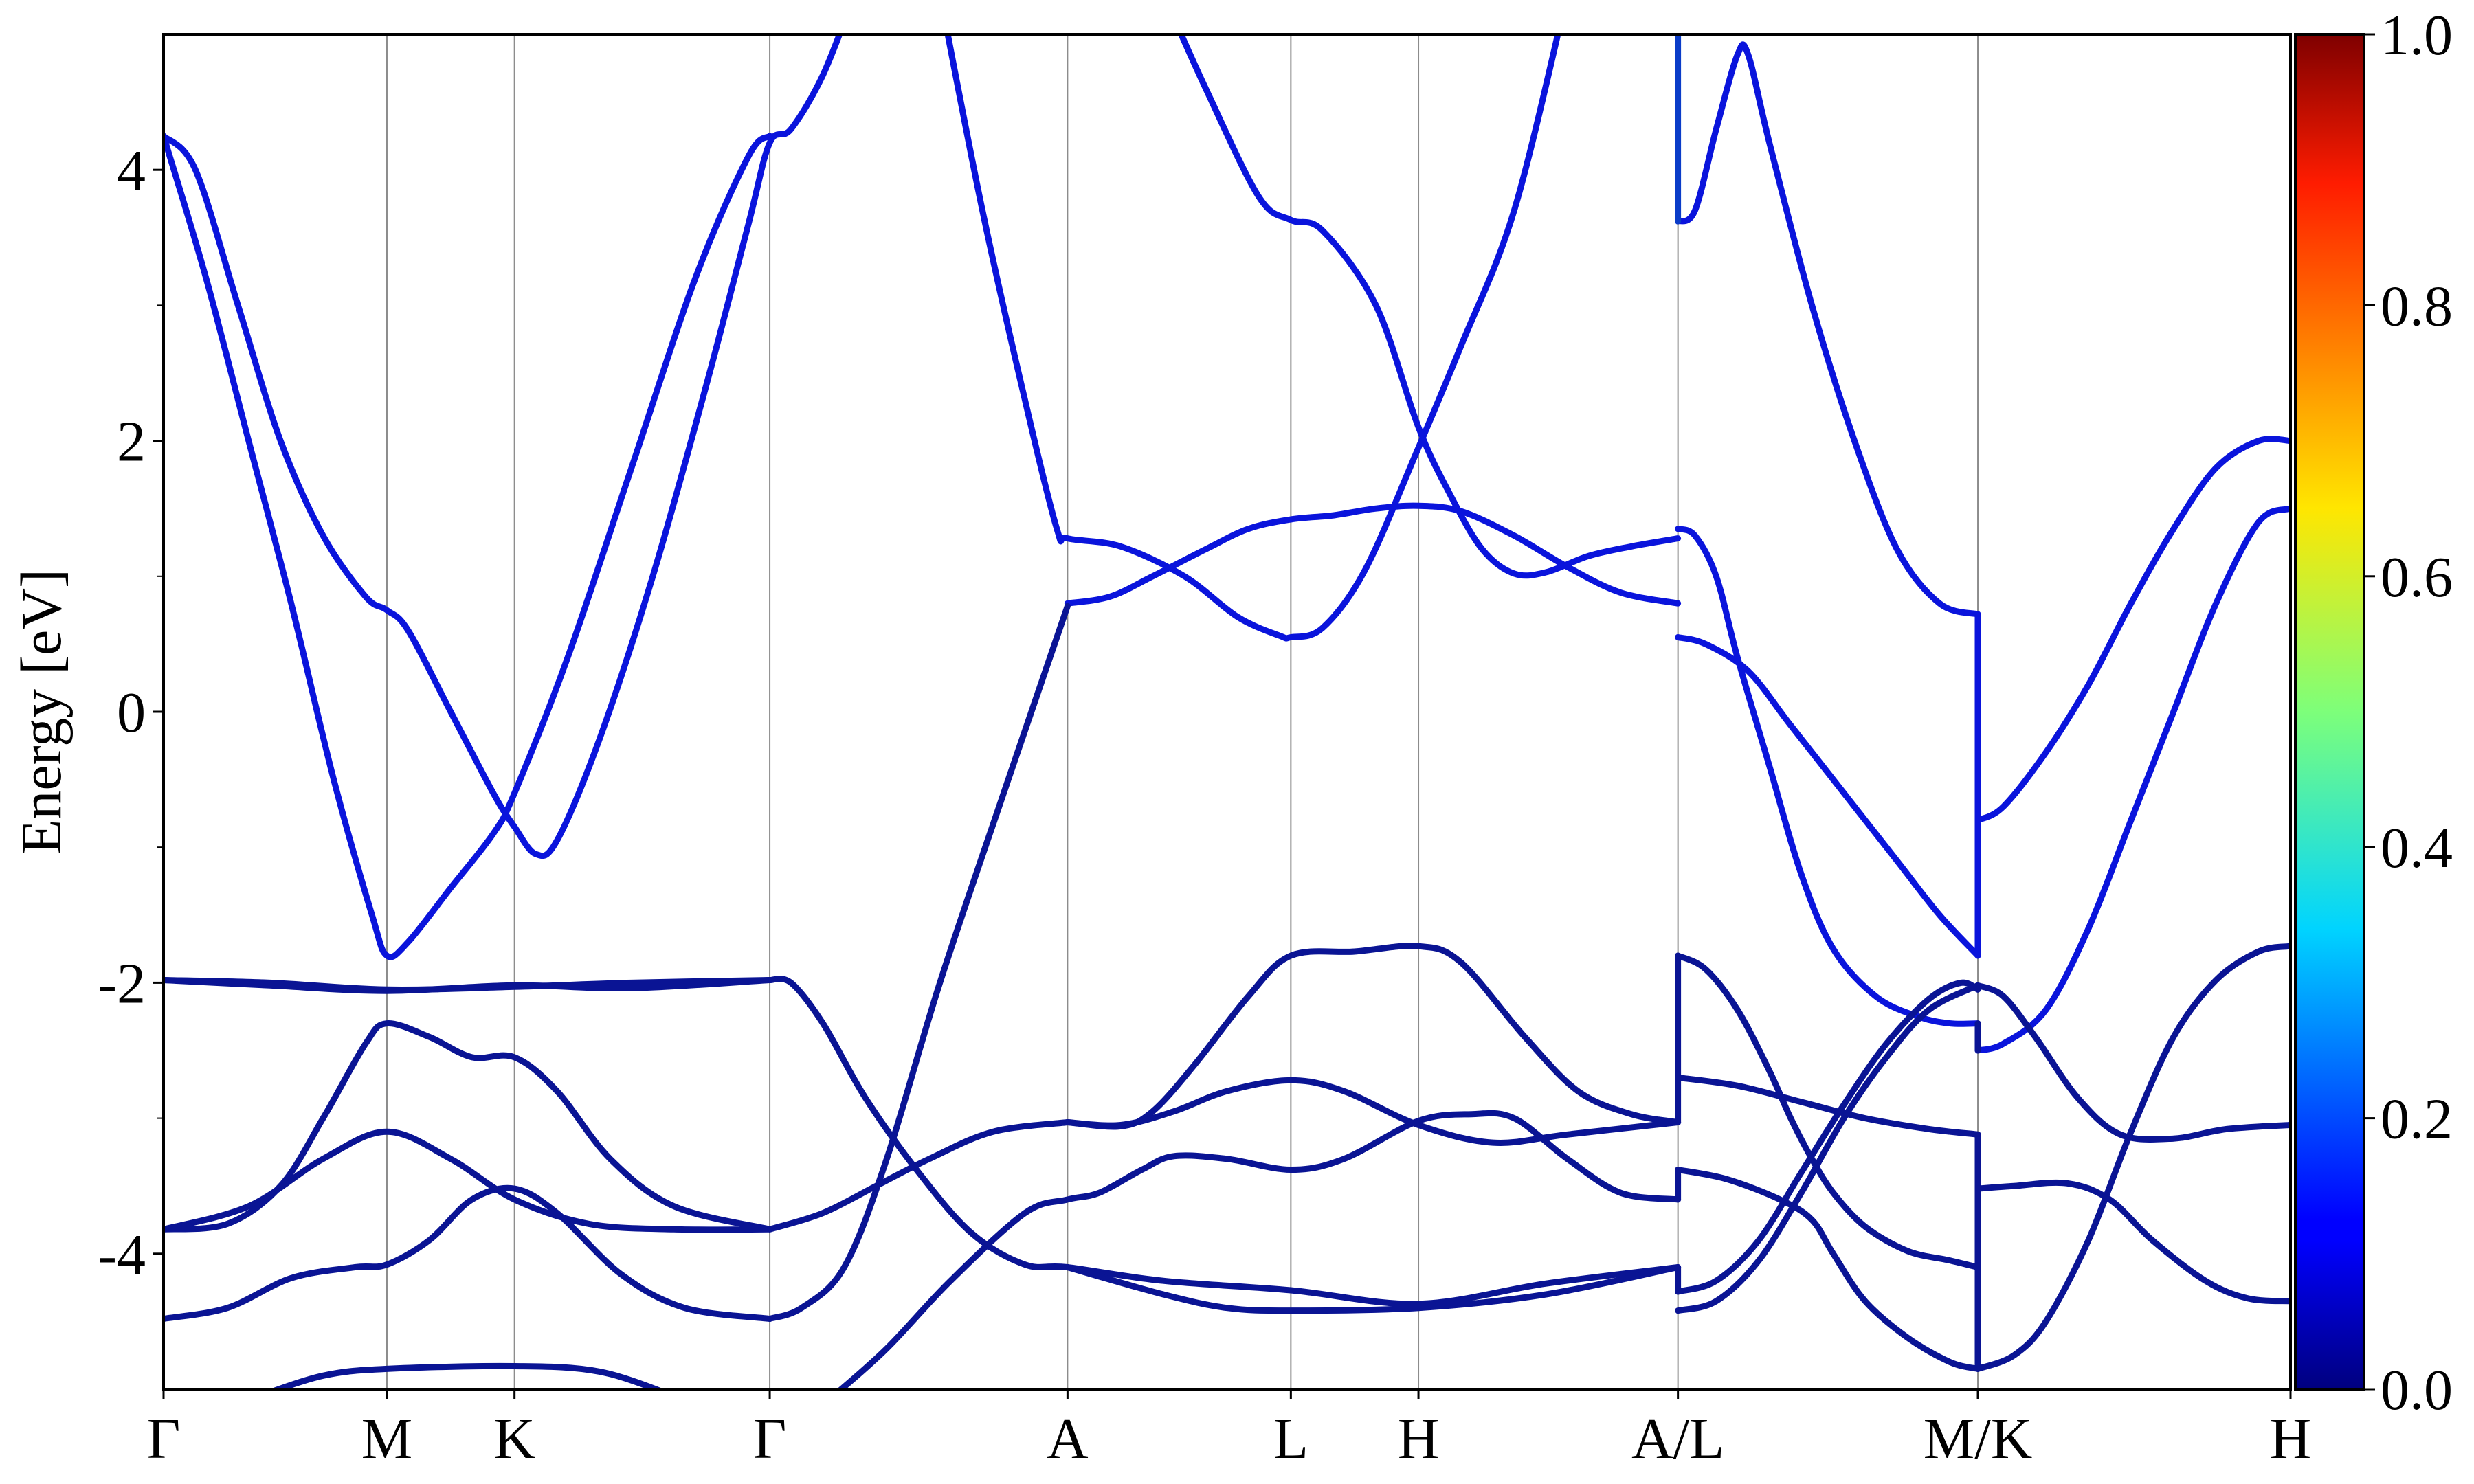 This screenshot has height=1484, width=2474. I want to click on colorbar-tick-label: 0.2, so click(2417, 1119).